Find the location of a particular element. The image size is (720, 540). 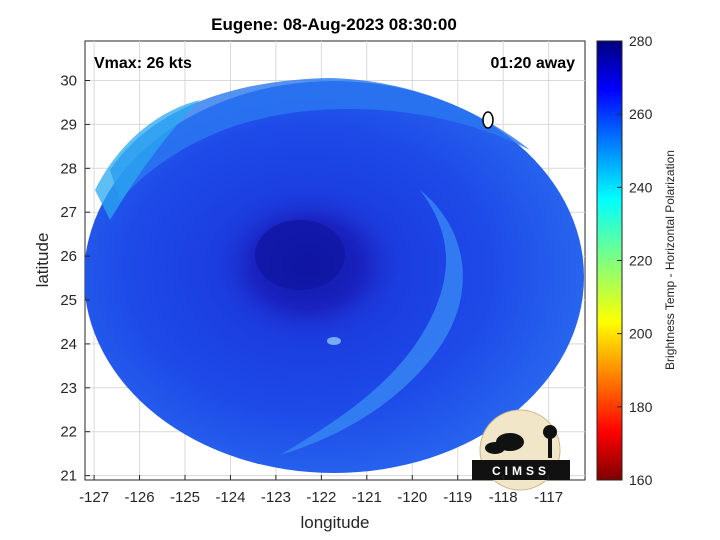

y-tick-label: 24 is located at coordinates (68, 344).